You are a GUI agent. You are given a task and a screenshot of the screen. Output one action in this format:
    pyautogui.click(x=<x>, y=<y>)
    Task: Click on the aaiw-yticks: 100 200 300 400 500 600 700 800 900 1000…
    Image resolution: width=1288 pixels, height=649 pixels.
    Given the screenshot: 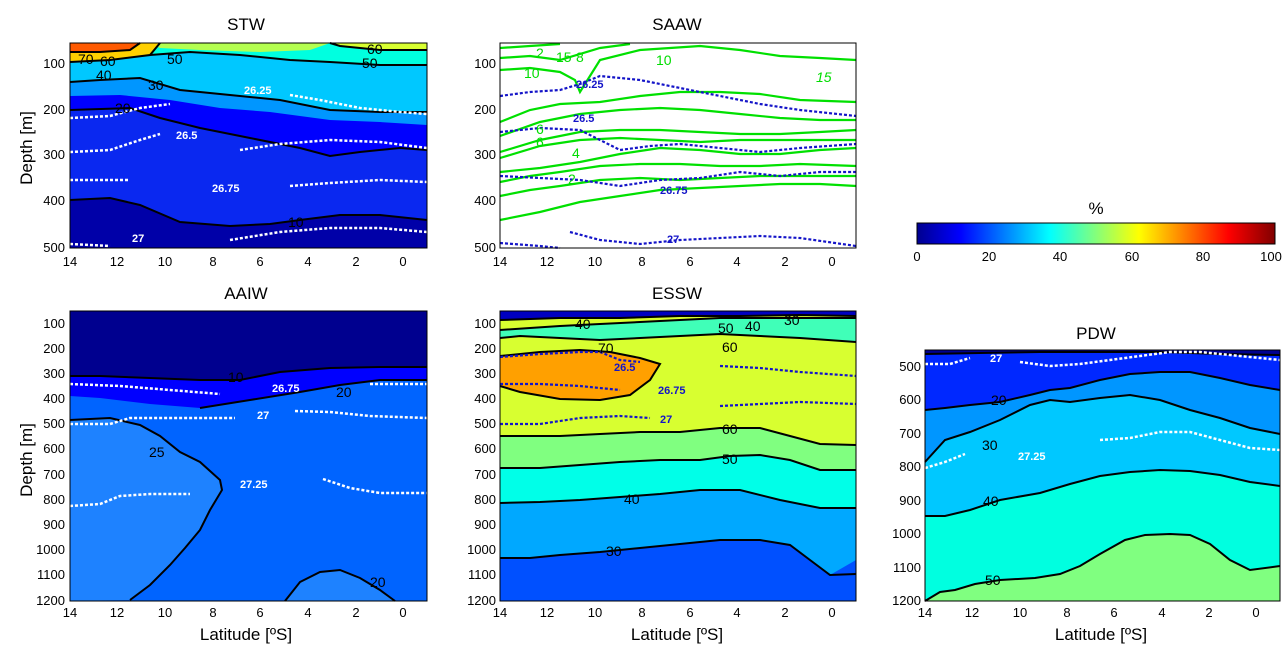 What is the action you would take?
    pyautogui.click(x=50, y=462)
    